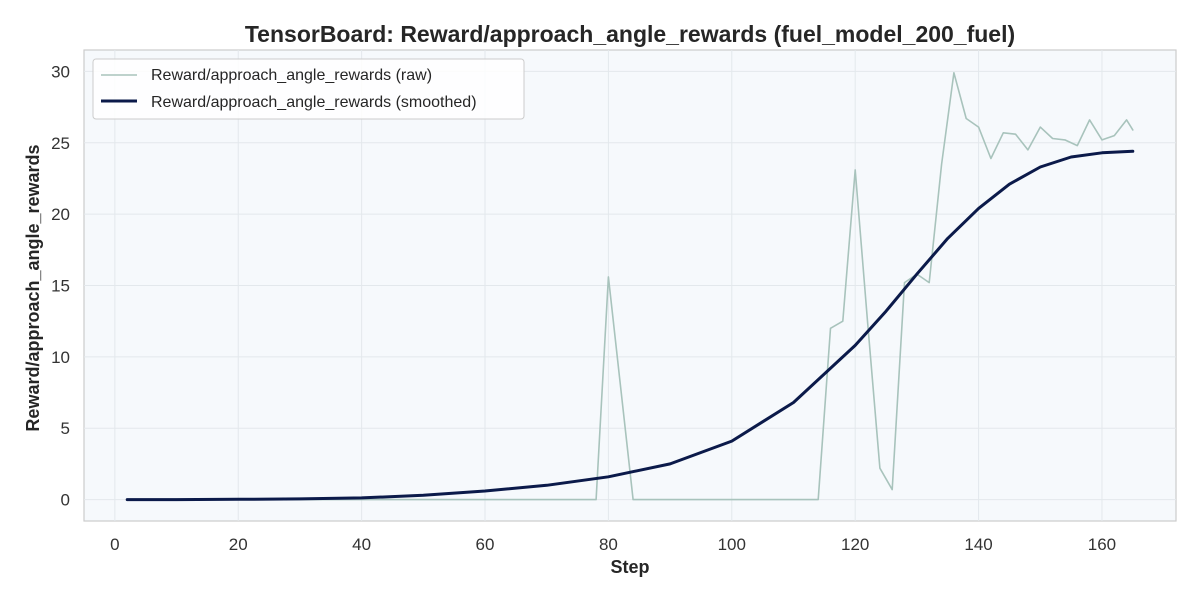 Image resolution: width=1200 pixels, height=600 pixels. I want to click on legend-label-raw: Reward/approach_angle_rewards (raw), so click(291, 75).